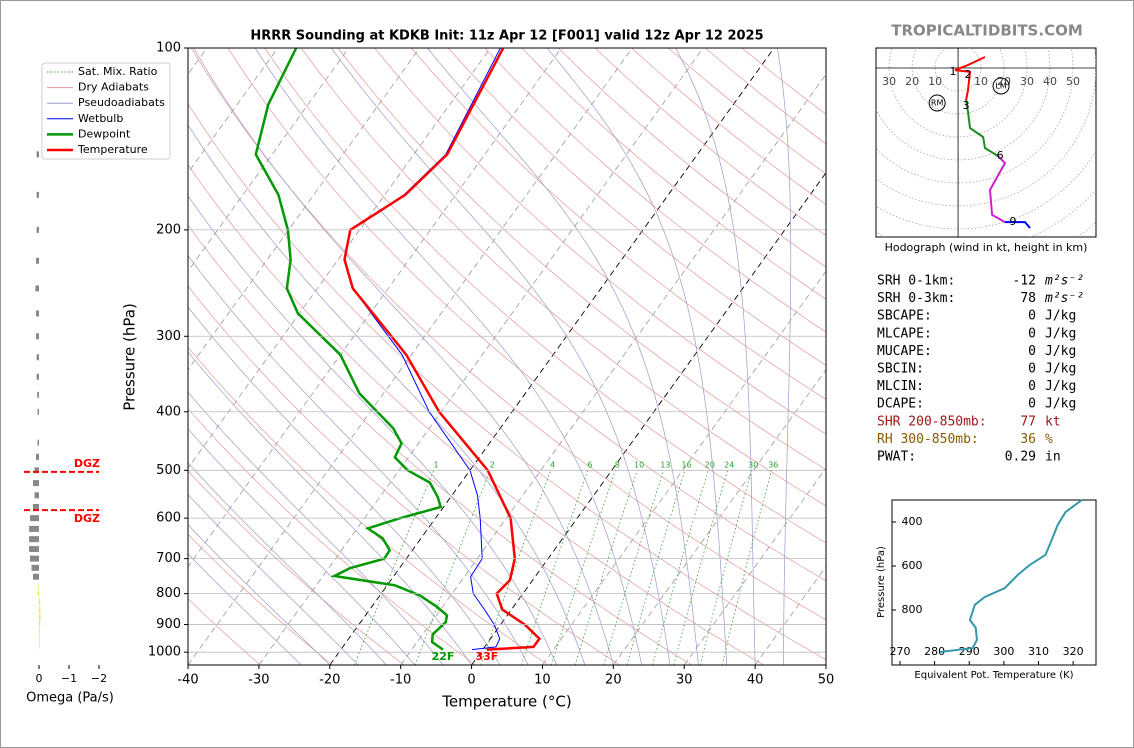  I want to click on y-axis-label: Pressure (hPa), so click(130, 357).